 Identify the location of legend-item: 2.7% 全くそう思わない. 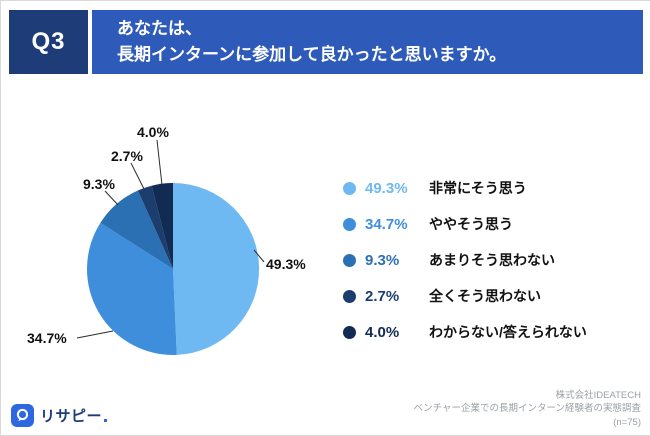
(465, 296).